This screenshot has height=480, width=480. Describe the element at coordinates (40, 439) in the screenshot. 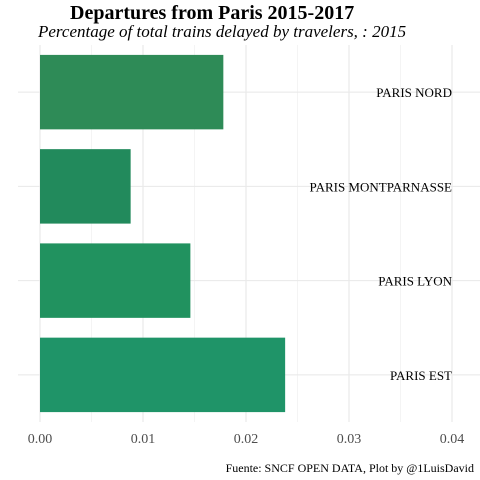

I see `x-tick-label: 0.00` at that location.